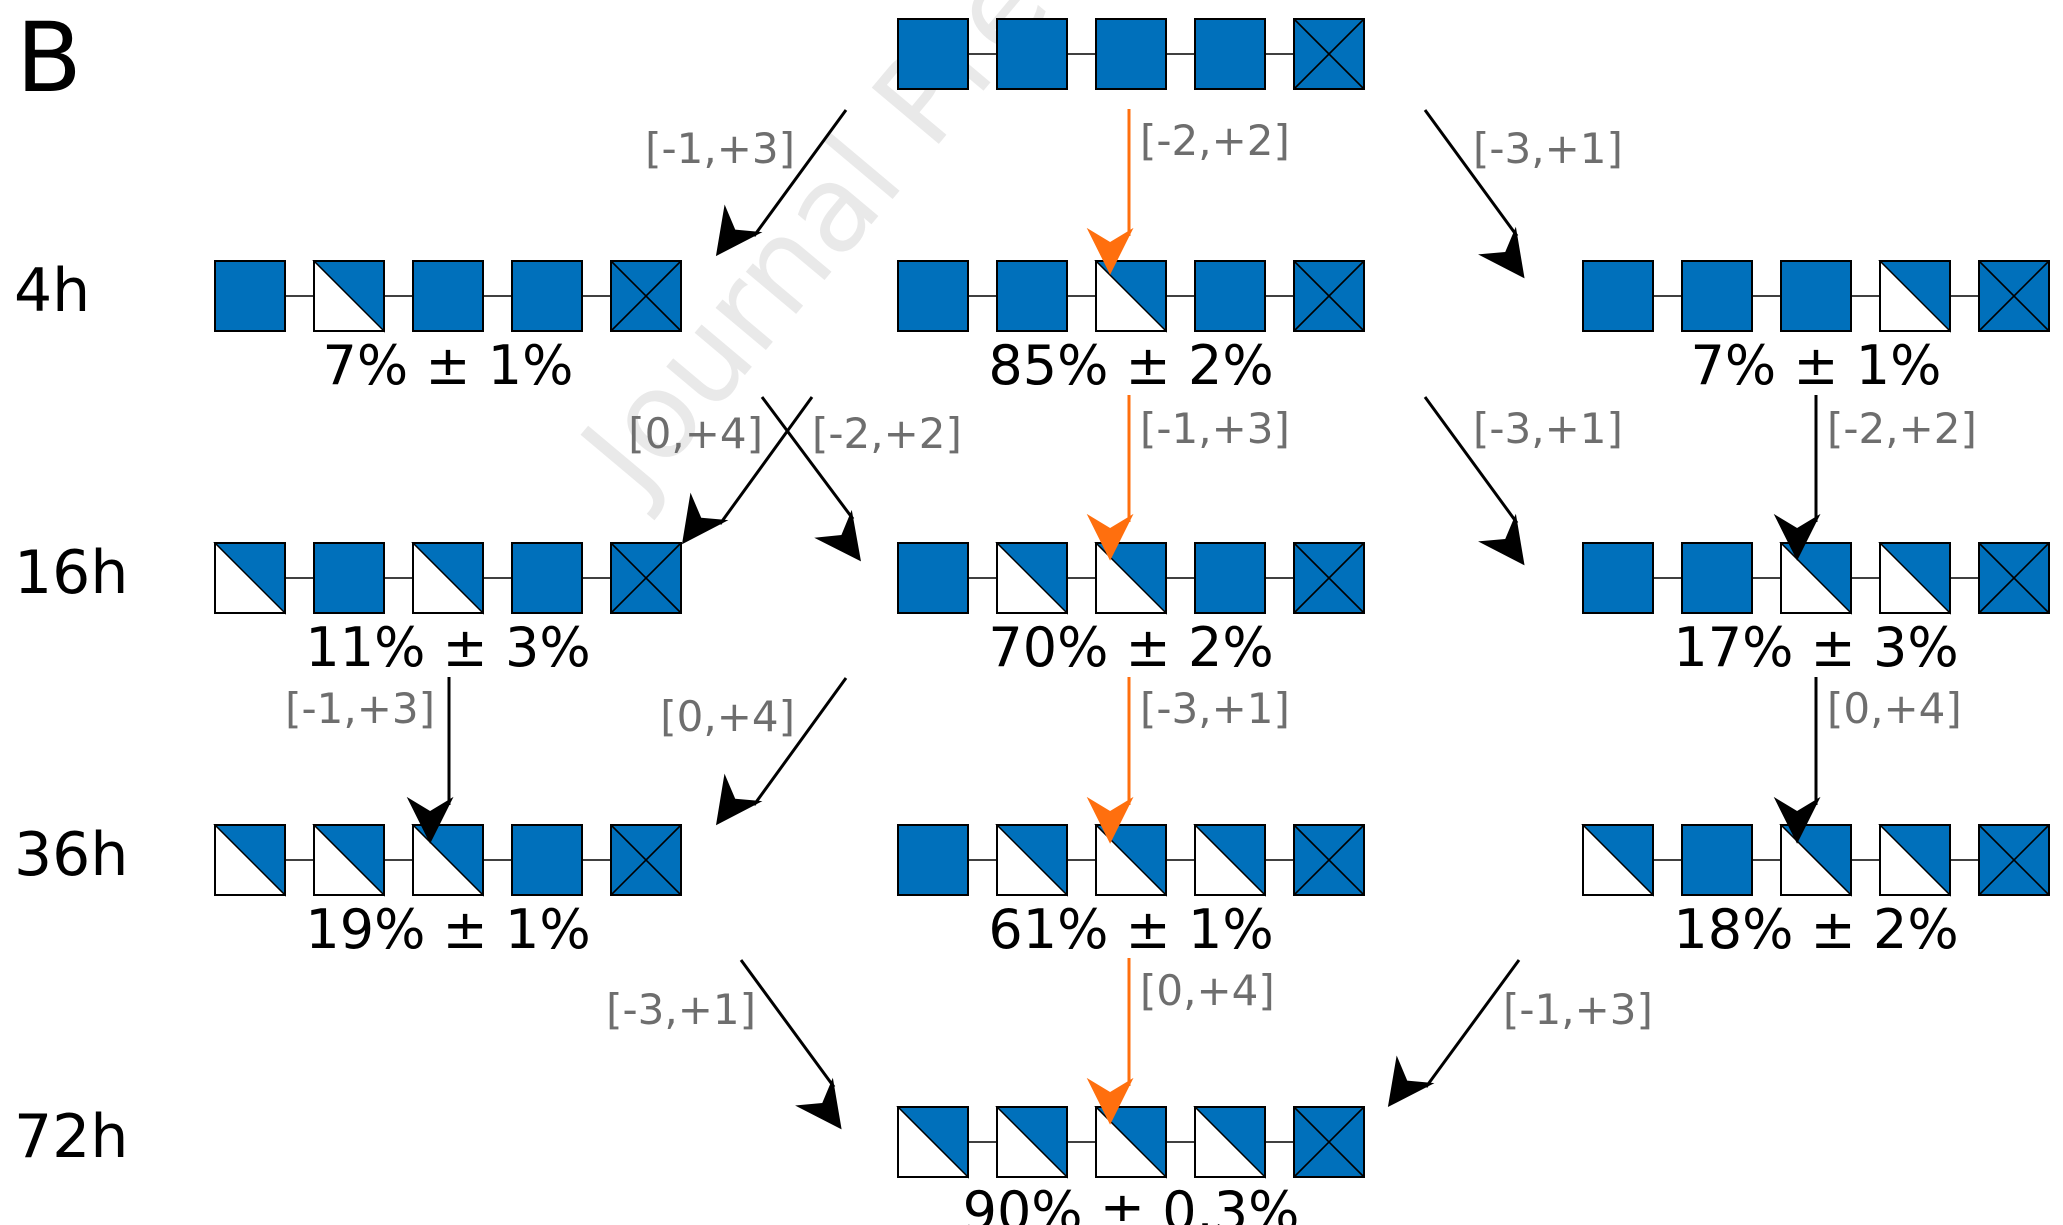 The width and height of the screenshot is (2063, 1225). I want to click on transition-0-center-to-1-right: [-3,+1], so click(1523, 194).